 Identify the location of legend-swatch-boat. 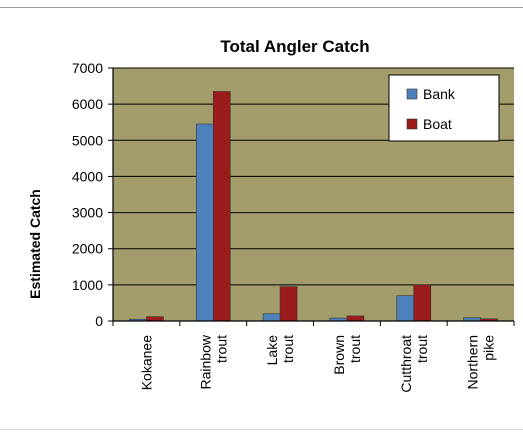
(412, 124).